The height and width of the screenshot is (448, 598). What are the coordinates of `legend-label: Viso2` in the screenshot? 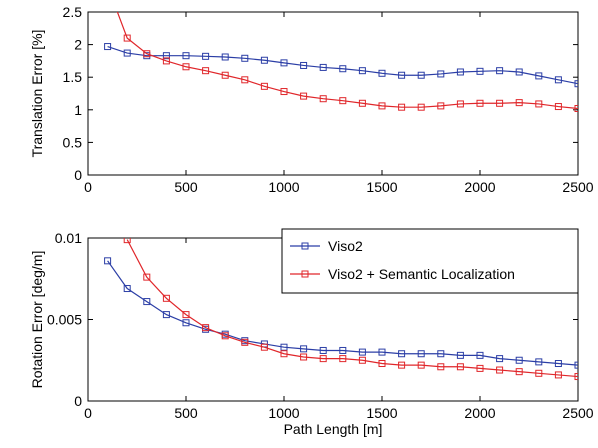 It's located at (345, 246).